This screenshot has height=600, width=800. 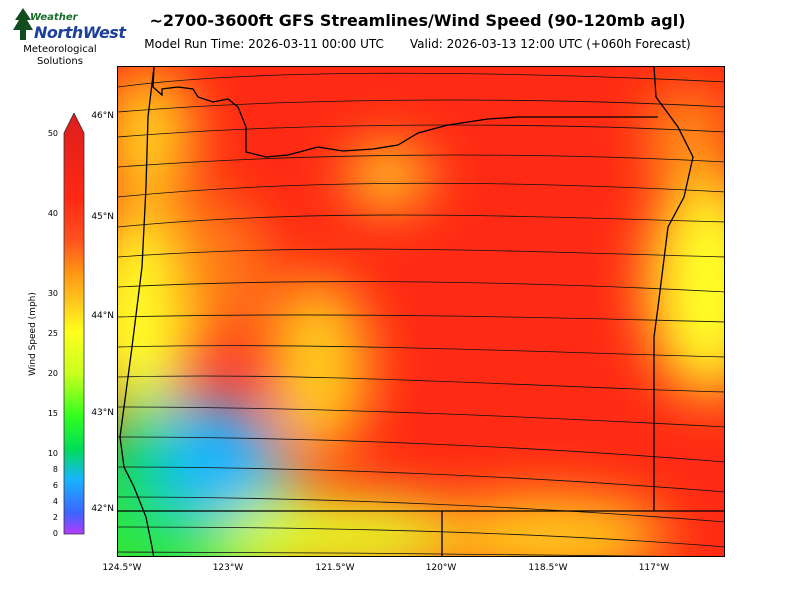 I want to click on lon-label-118-5: 118.5°W, so click(x=548, y=568).